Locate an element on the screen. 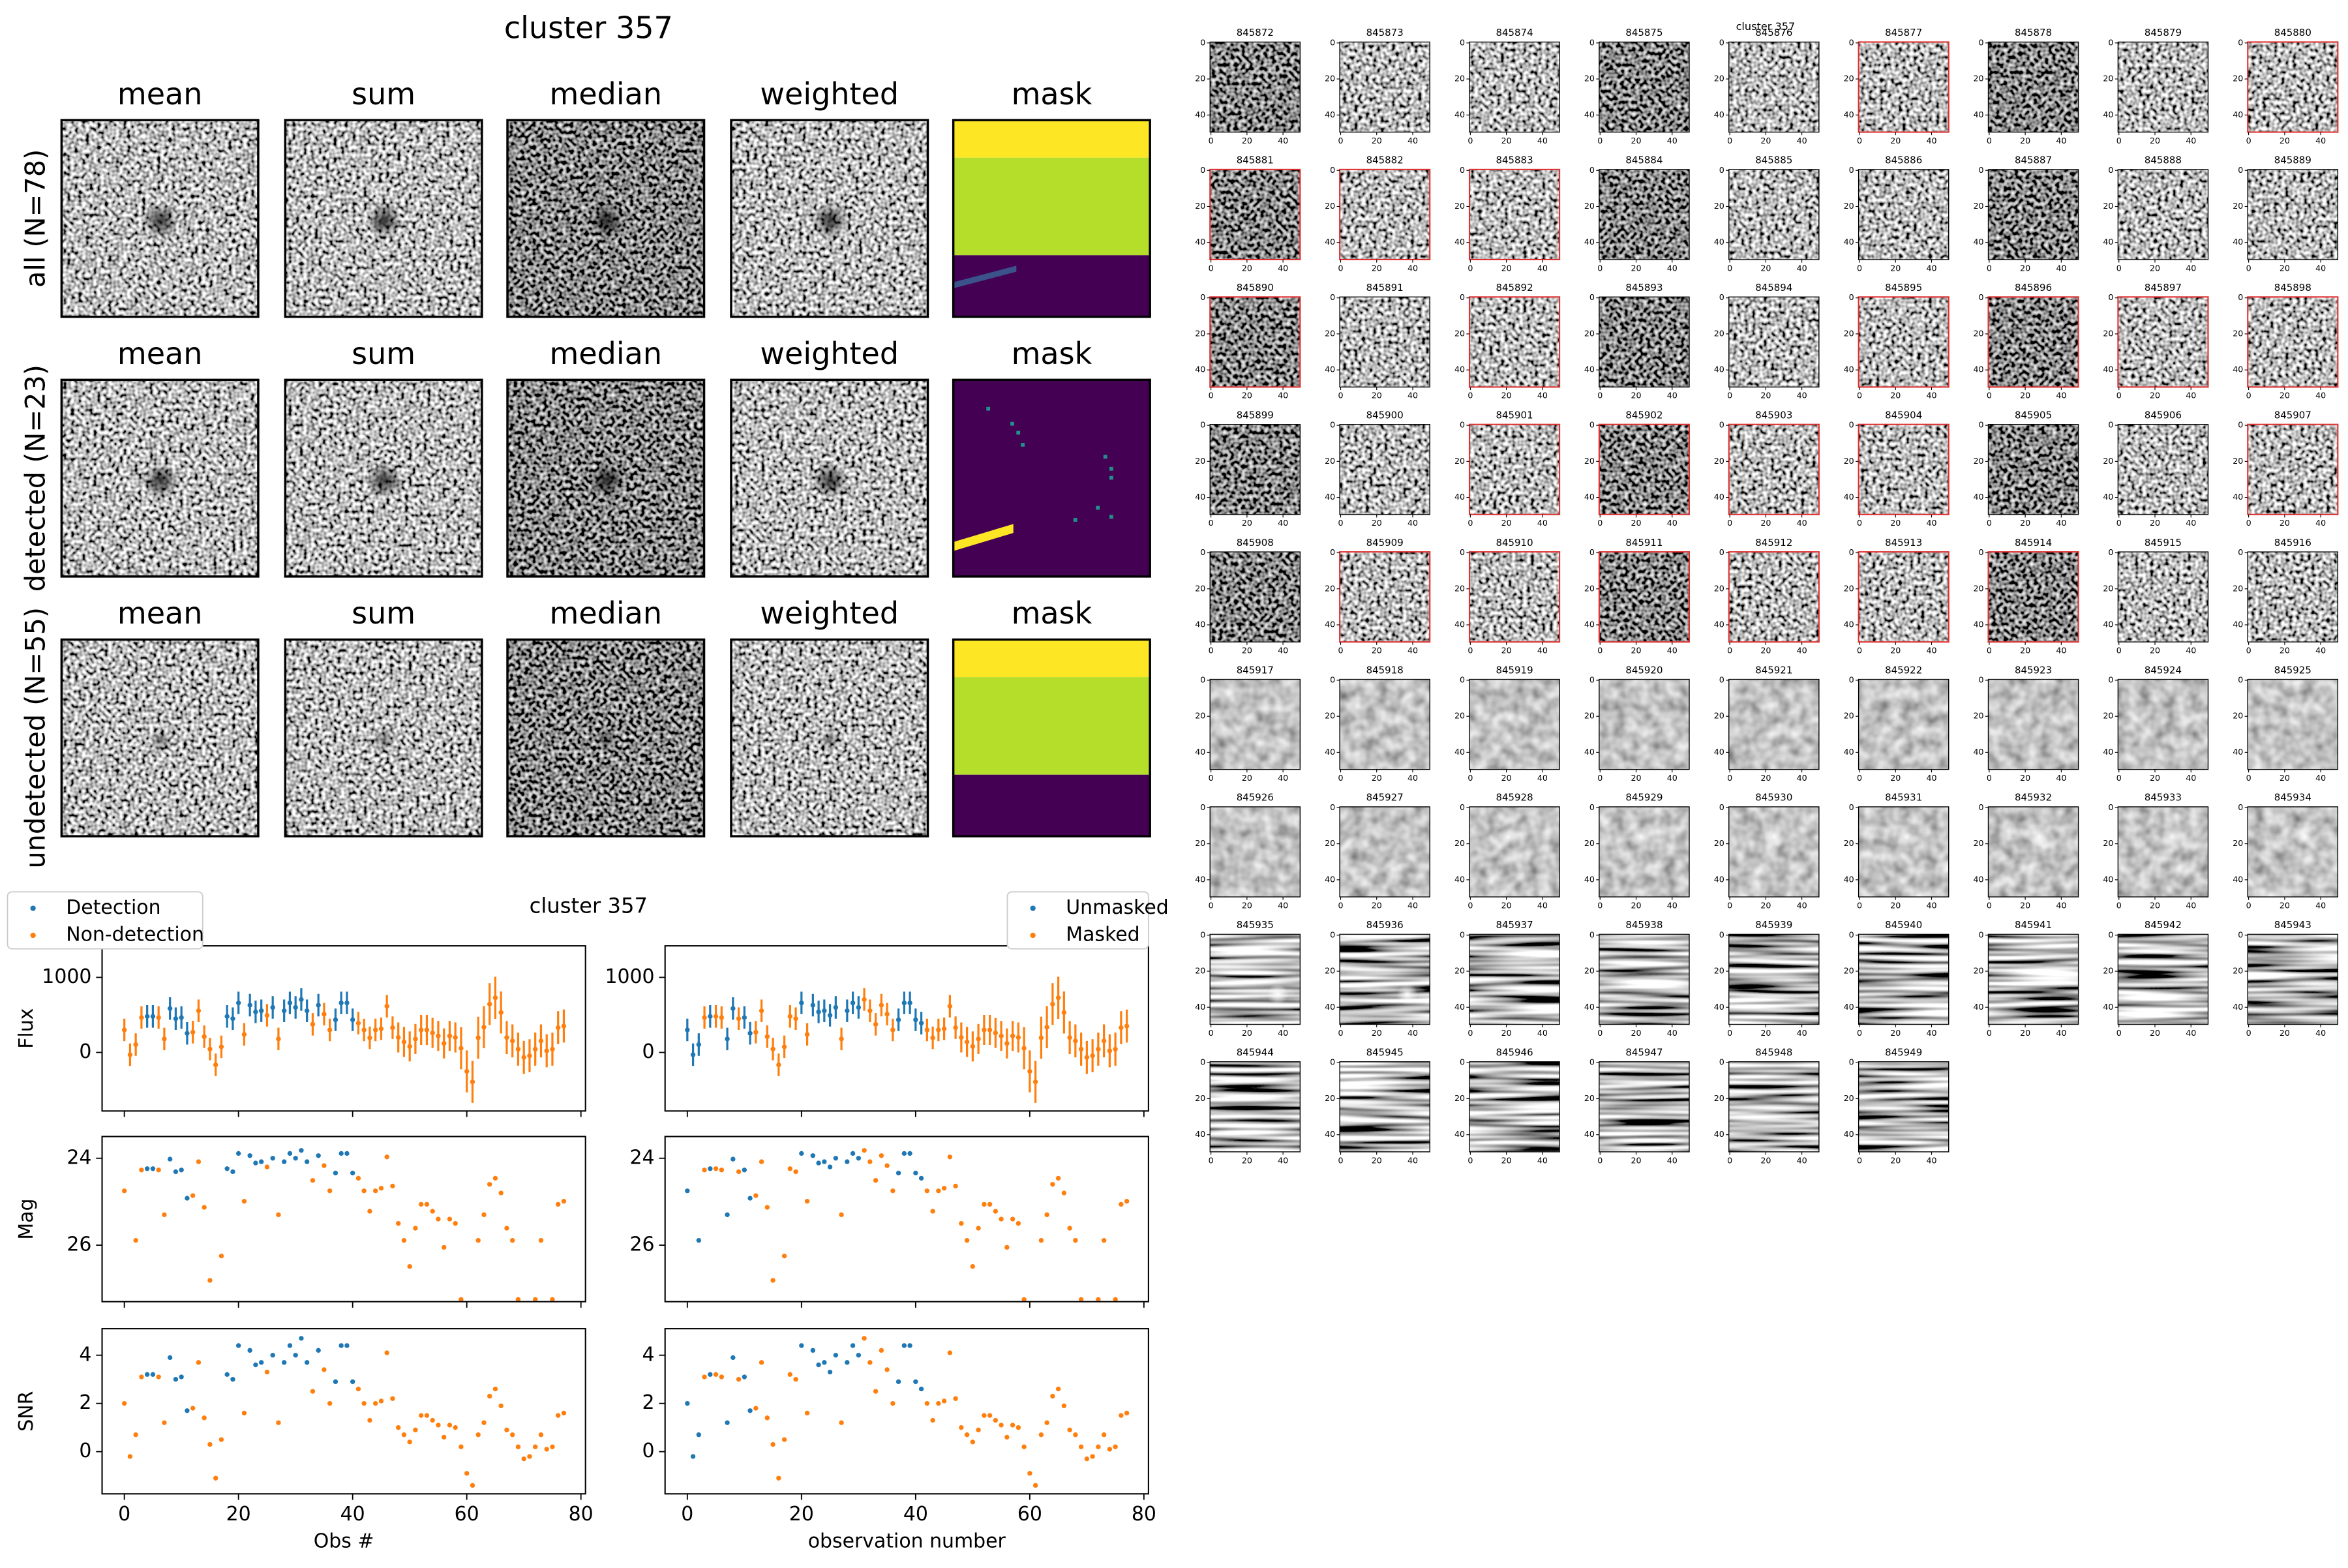  thumbnail-label: 845880 is located at coordinates (2293, 32).